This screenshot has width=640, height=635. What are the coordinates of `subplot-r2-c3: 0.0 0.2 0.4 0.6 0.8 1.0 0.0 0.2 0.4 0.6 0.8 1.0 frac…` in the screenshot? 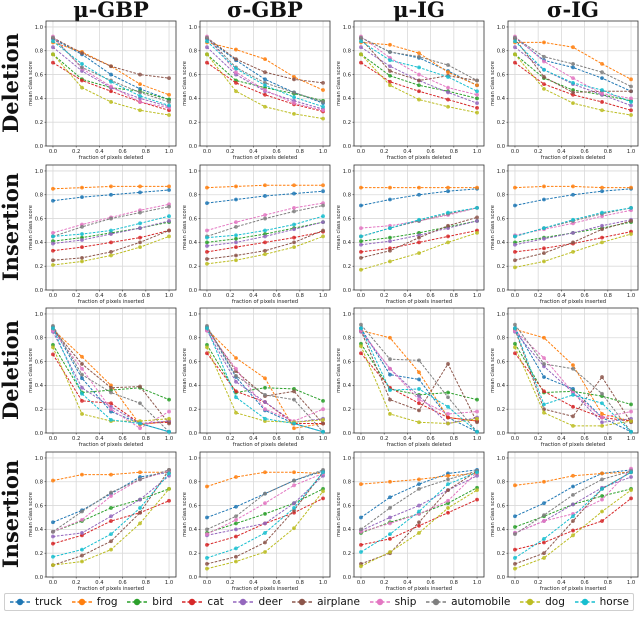 It's located at (564, 377).